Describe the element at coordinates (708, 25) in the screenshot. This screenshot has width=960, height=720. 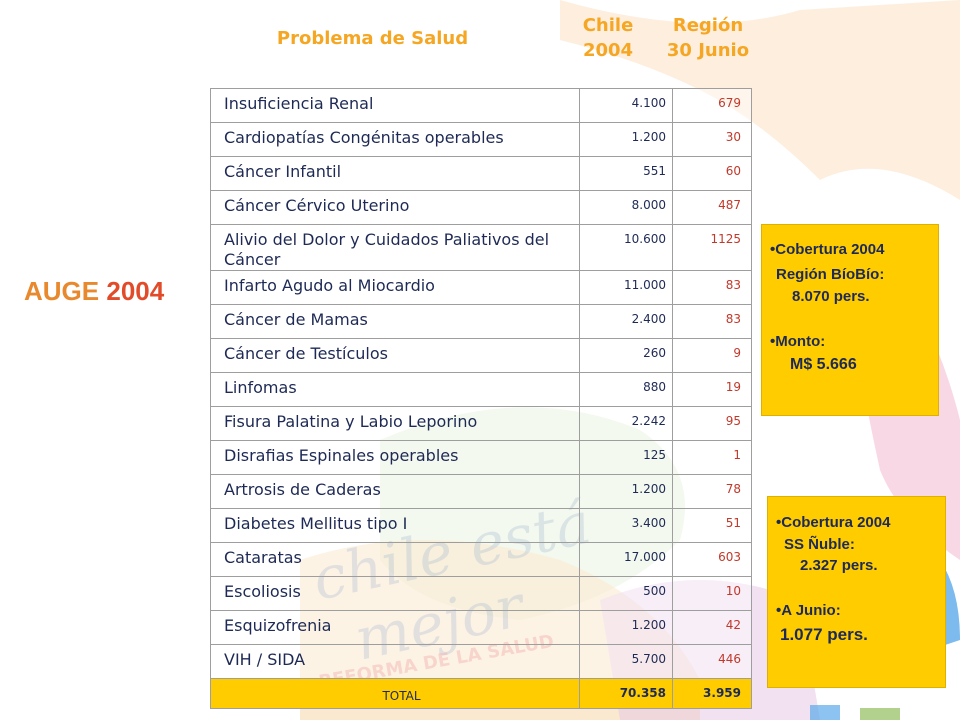
I see `header-region-line1: Región` at that location.